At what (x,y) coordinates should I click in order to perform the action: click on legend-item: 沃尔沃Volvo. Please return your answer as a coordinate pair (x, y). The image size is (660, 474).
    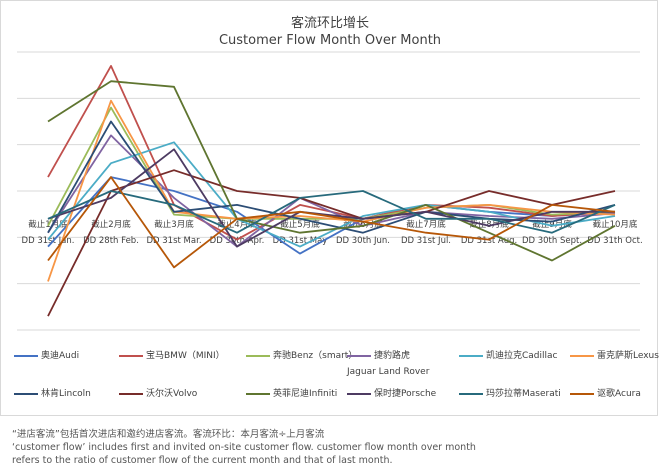
    Looking at the image, I should click on (158, 392).